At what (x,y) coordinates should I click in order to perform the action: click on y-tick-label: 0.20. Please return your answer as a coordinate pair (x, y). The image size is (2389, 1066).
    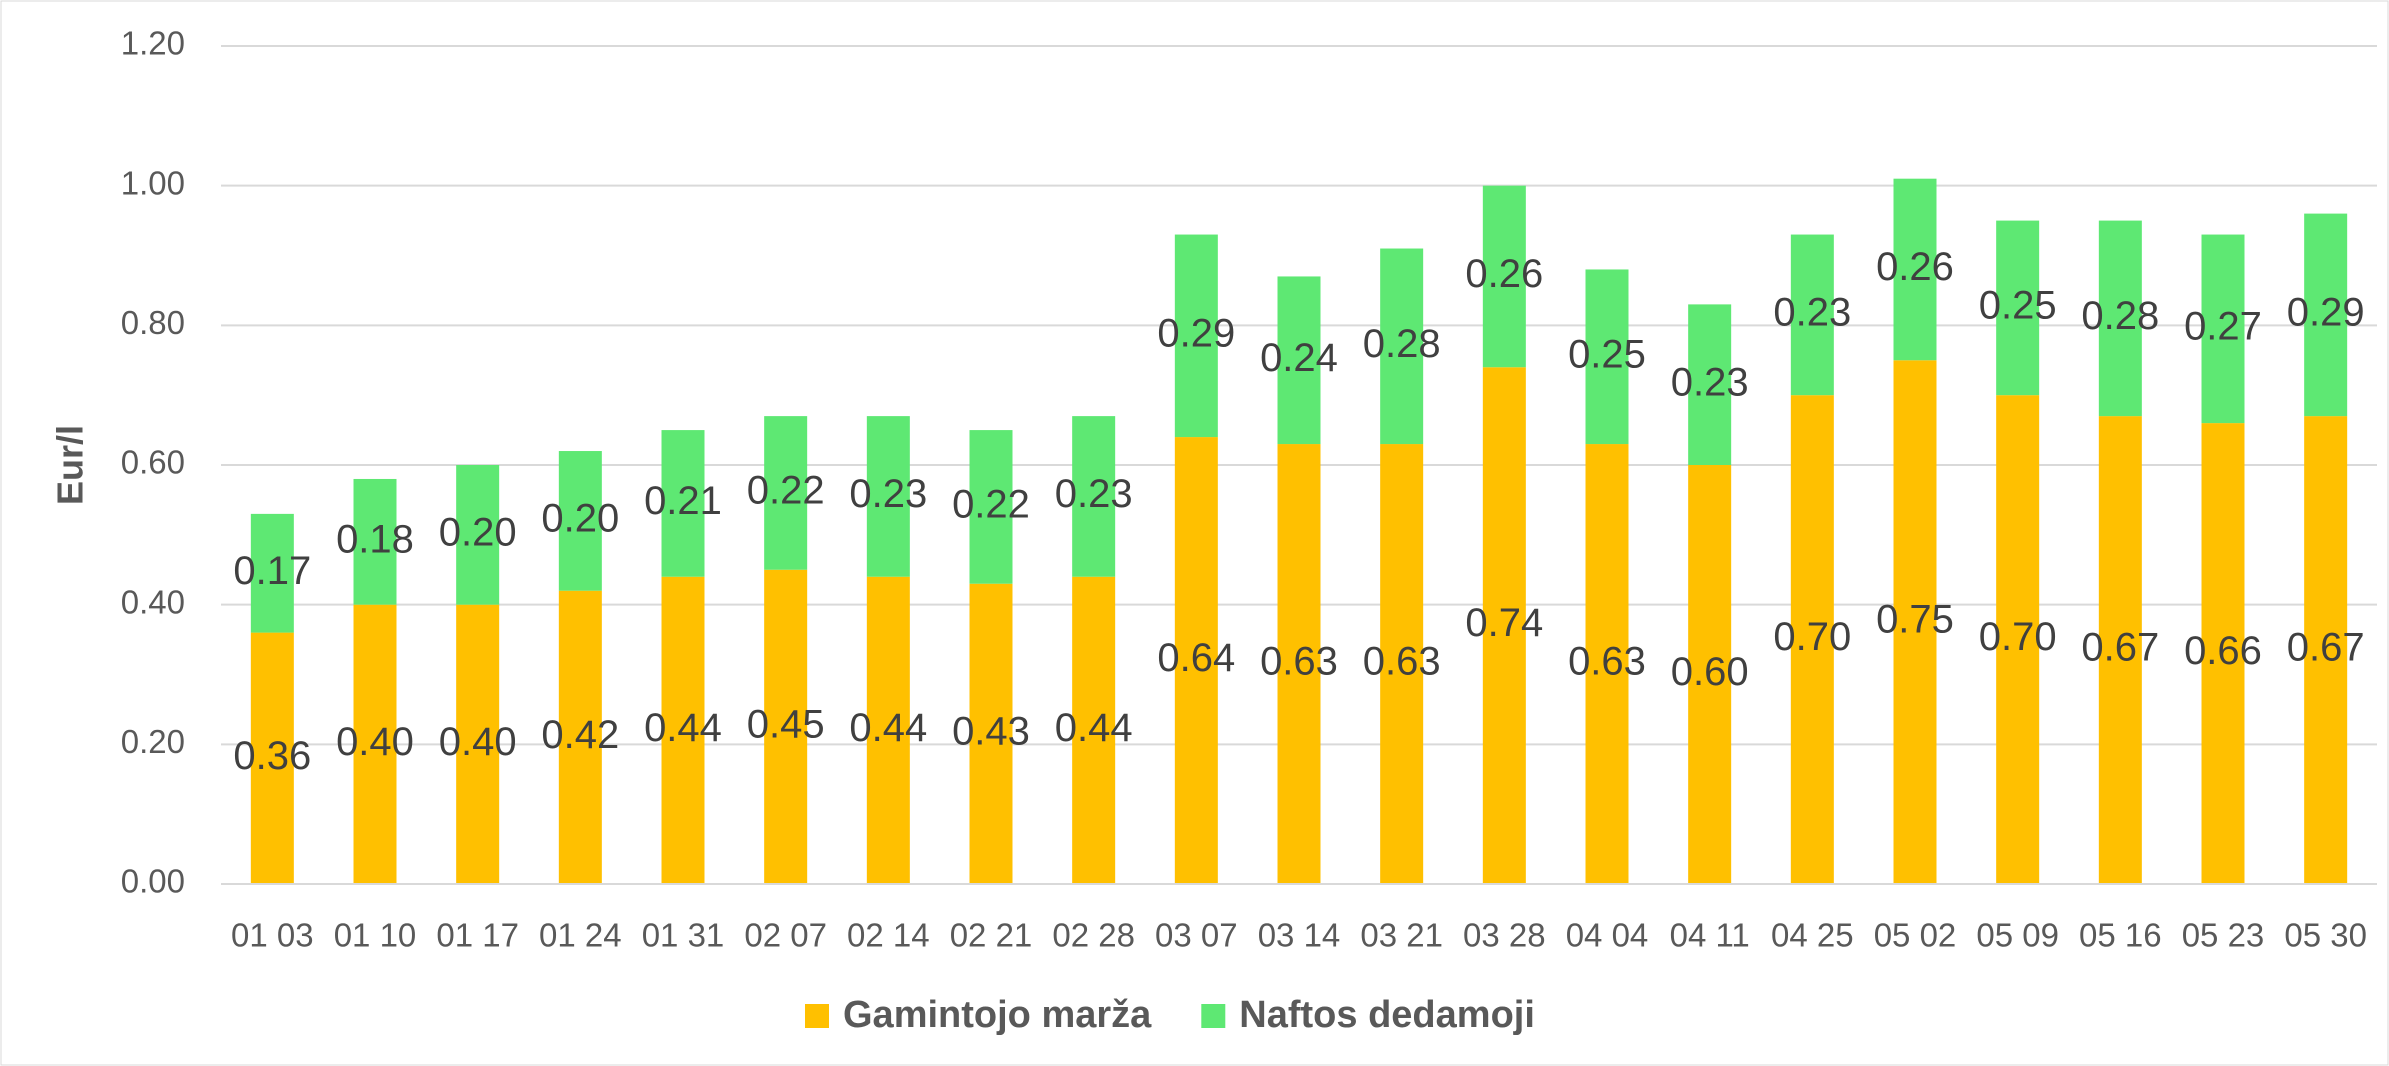
    Looking at the image, I should click on (153, 741).